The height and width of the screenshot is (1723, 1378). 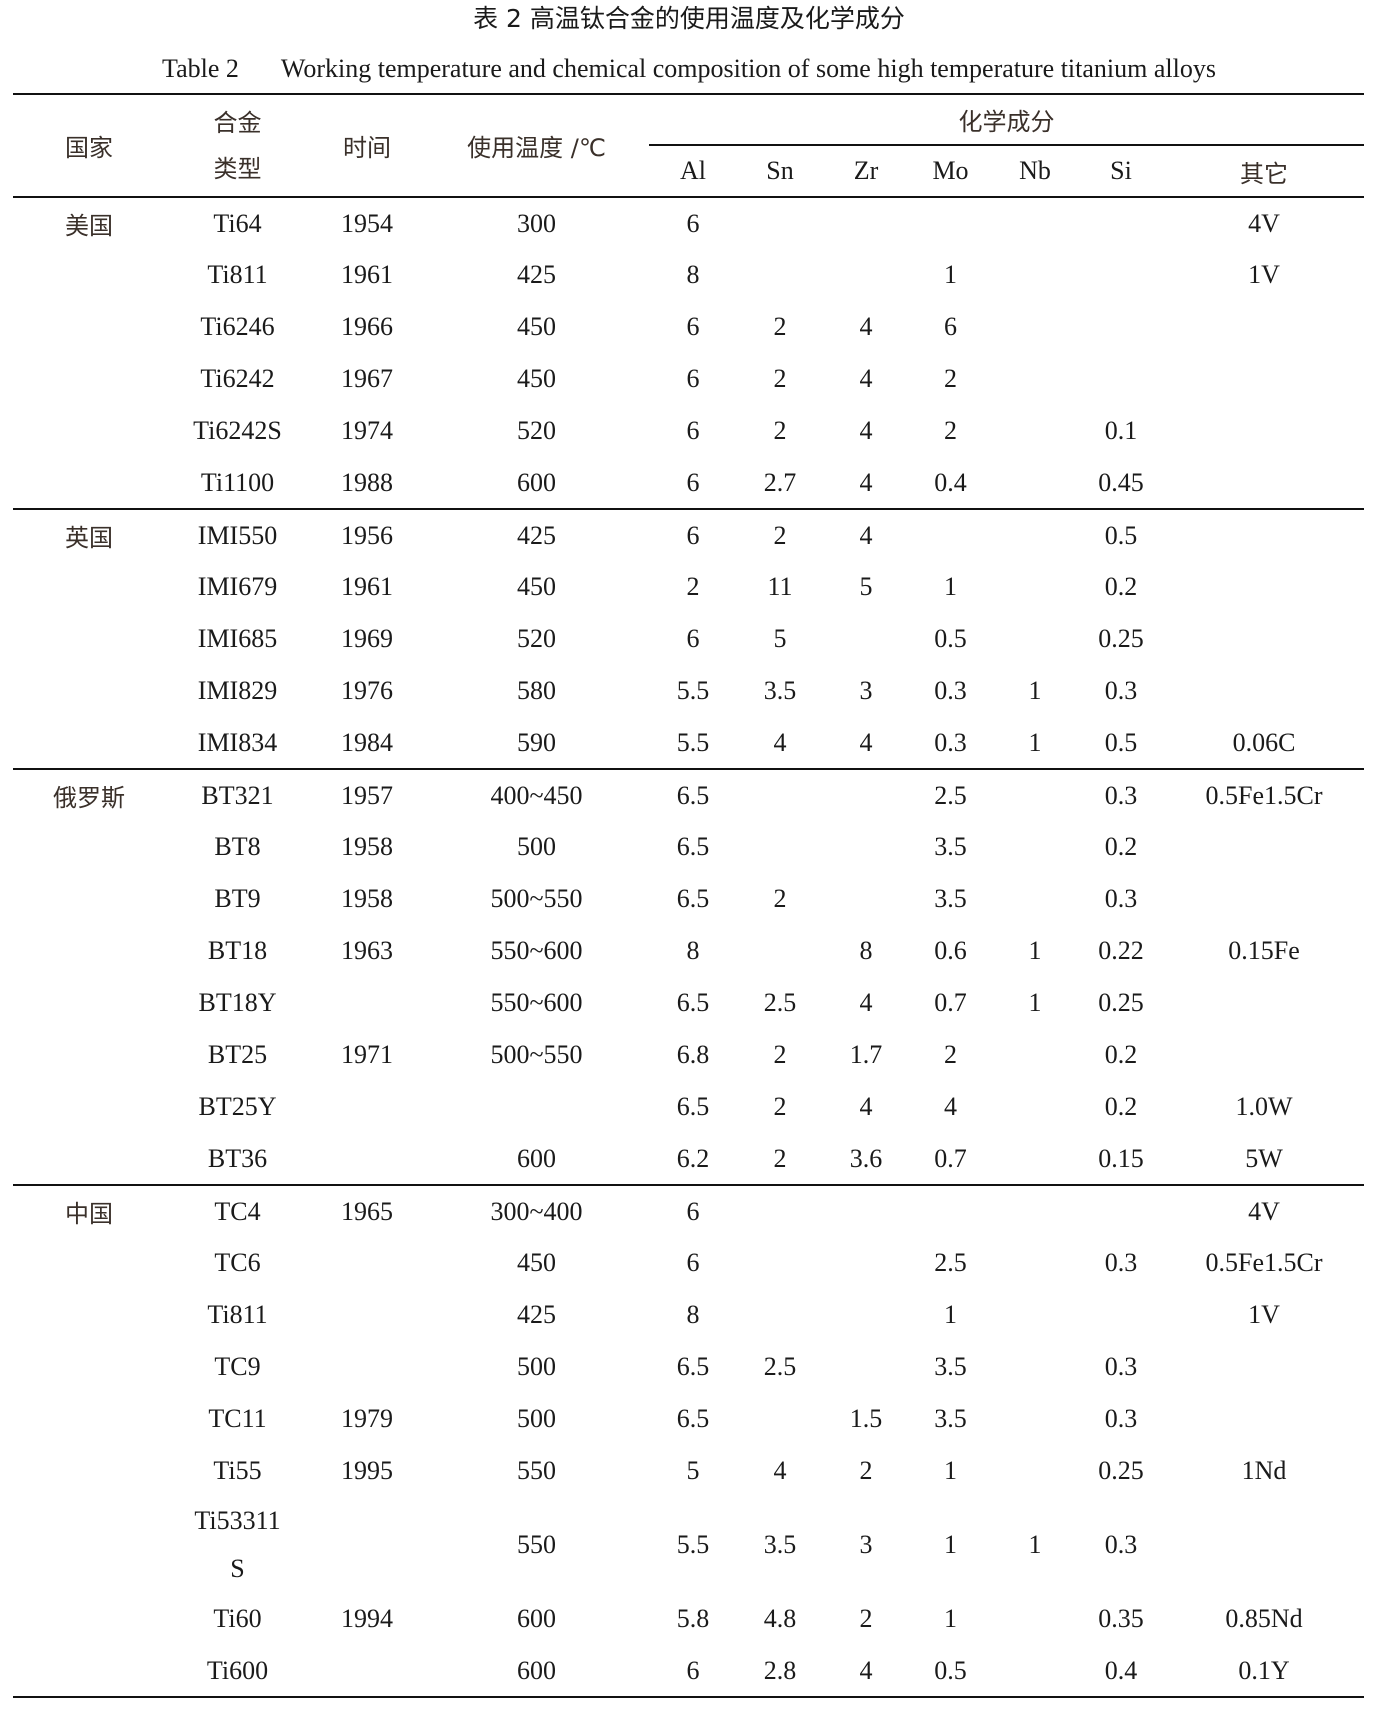 I want to click on cell-time: 1961, so click(x=367, y=586).